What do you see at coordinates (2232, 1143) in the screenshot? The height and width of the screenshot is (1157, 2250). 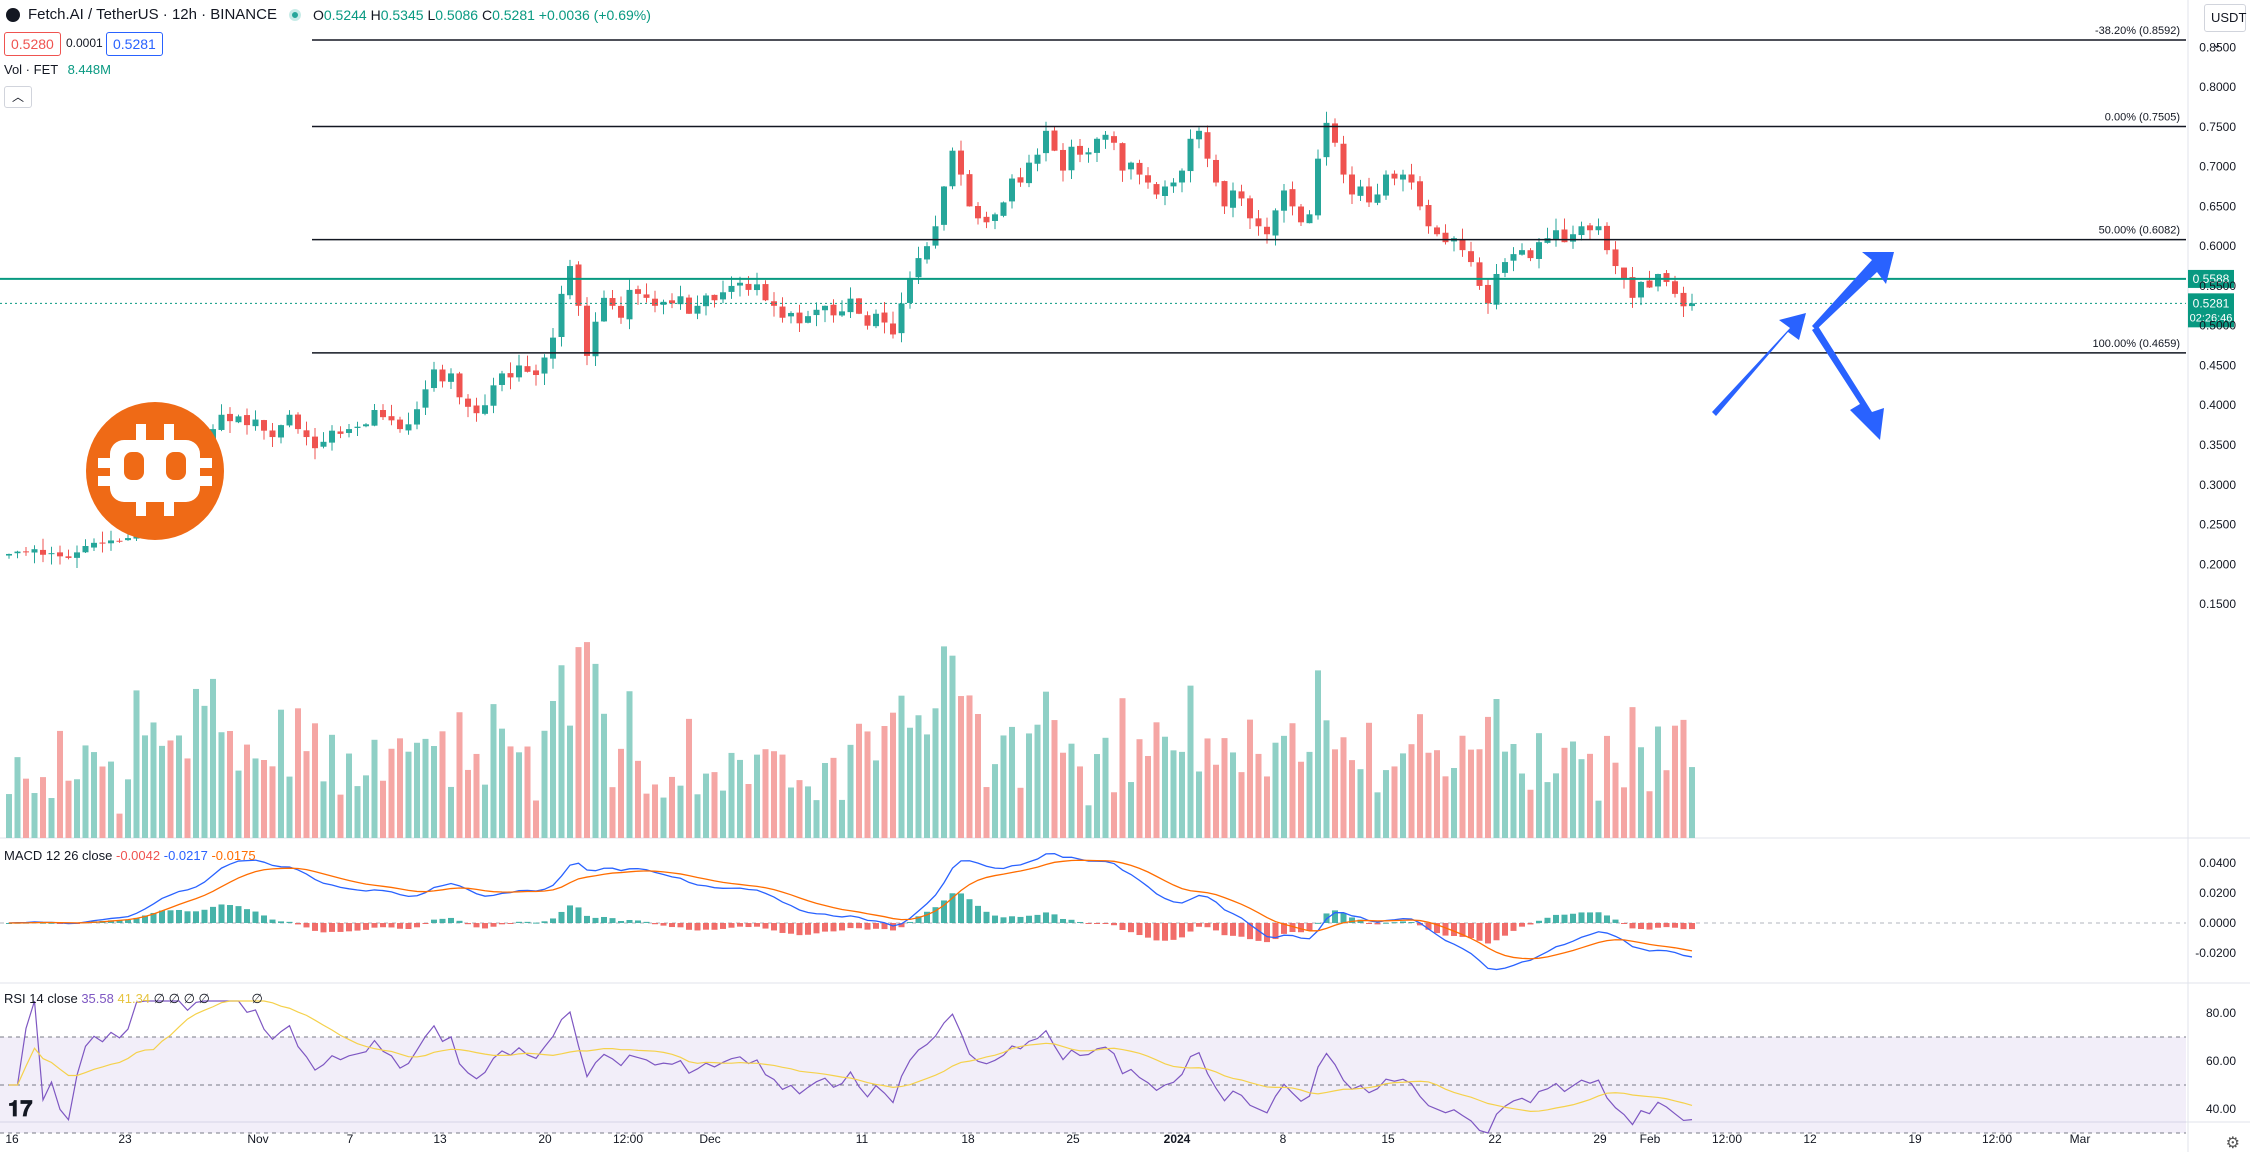 I see `settings-gear-icon: ⚙` at bounding box center [2232, 1143].